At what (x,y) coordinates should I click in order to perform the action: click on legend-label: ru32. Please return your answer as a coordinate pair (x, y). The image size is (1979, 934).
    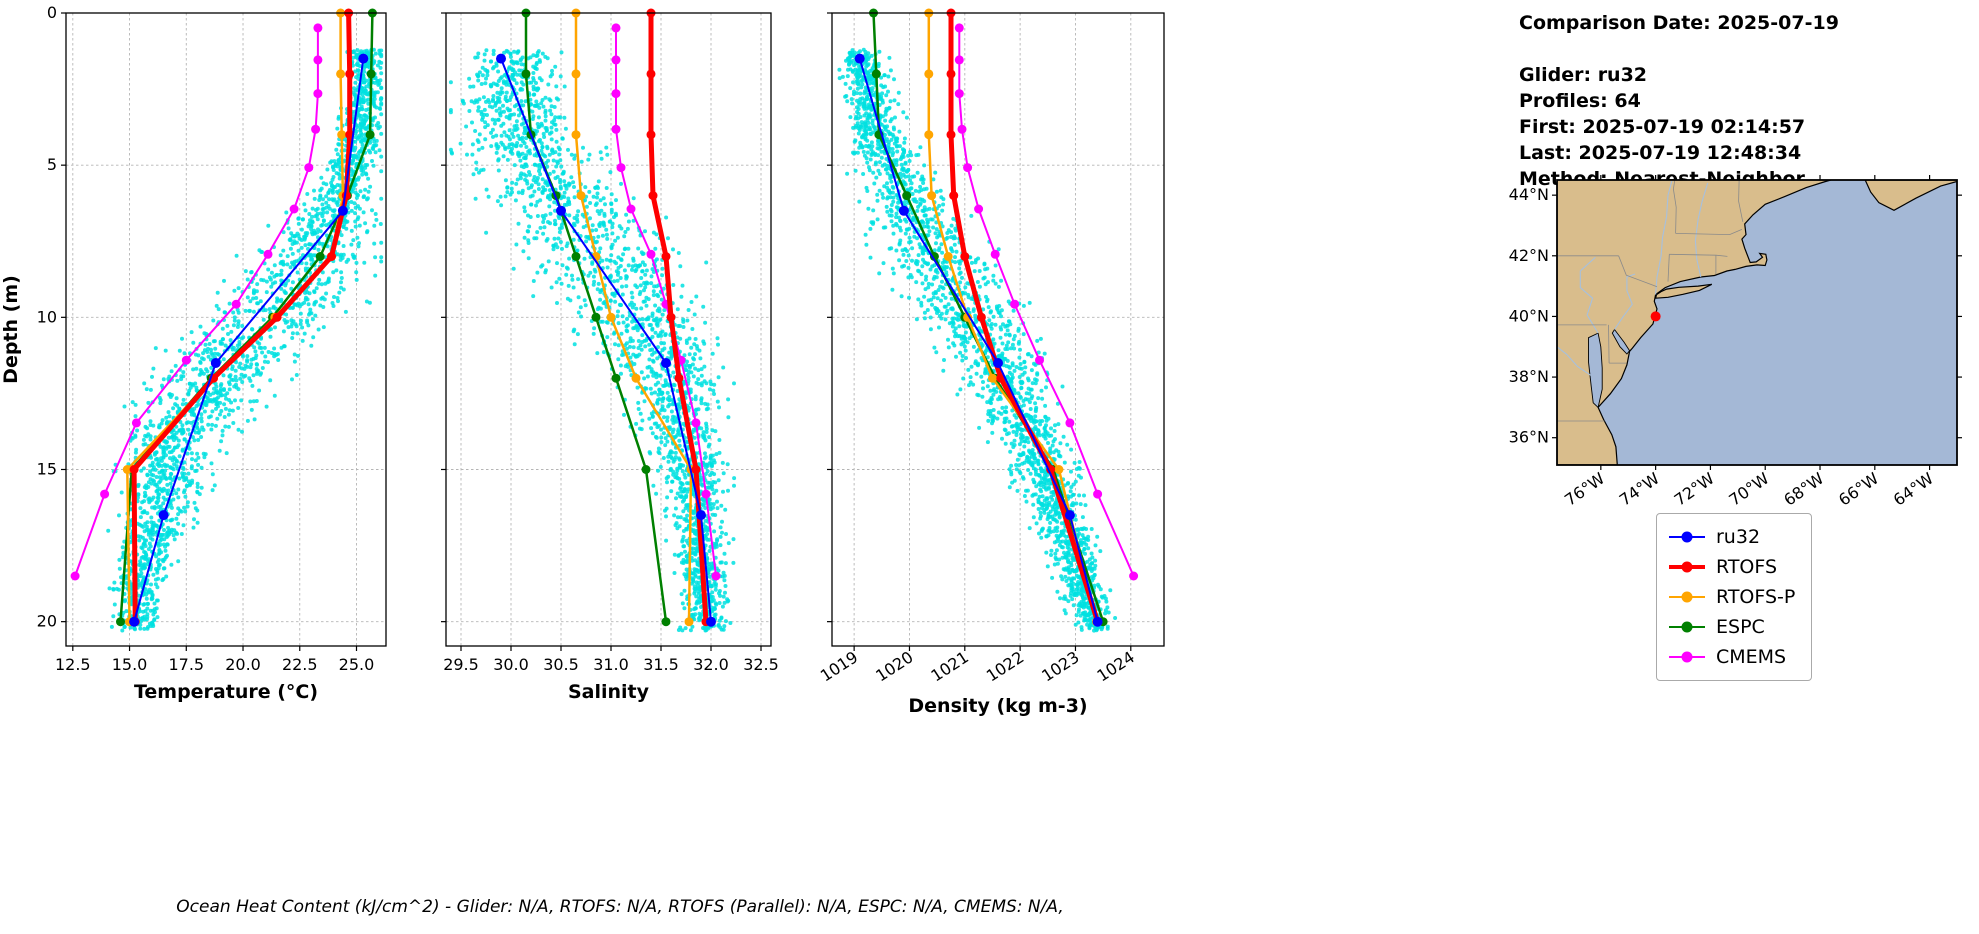
    Looking at the image, I should click on (1738, 537).